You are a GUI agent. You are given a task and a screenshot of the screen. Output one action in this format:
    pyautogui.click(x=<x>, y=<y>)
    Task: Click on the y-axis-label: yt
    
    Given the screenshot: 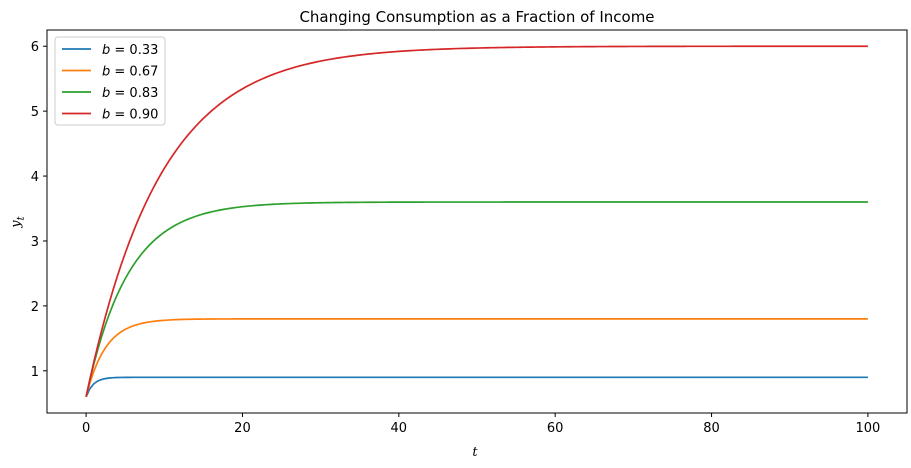 What is the action you would take?
    pyautogui.click(x=18, y=221)
    